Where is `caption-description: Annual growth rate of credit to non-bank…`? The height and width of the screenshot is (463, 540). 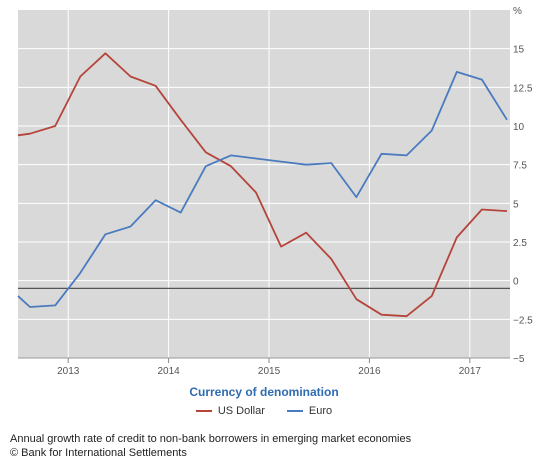 caption-description: Annual growth rate of credit to non-bank… is located at coordinates (211, 439).